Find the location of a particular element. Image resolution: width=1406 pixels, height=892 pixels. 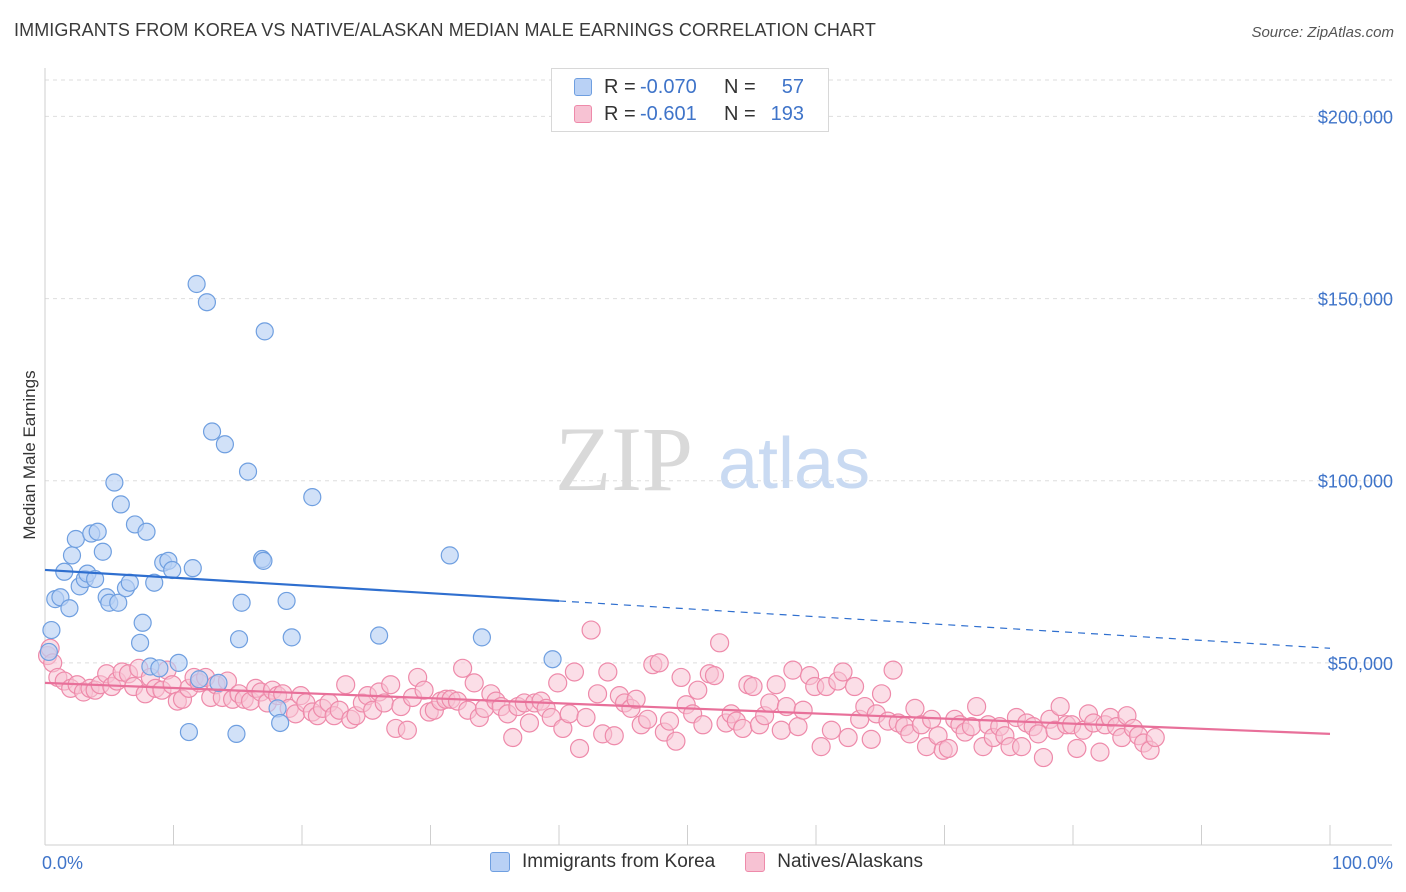

x-tick-label-min: 0.0% is located at coordinates (62, 863).